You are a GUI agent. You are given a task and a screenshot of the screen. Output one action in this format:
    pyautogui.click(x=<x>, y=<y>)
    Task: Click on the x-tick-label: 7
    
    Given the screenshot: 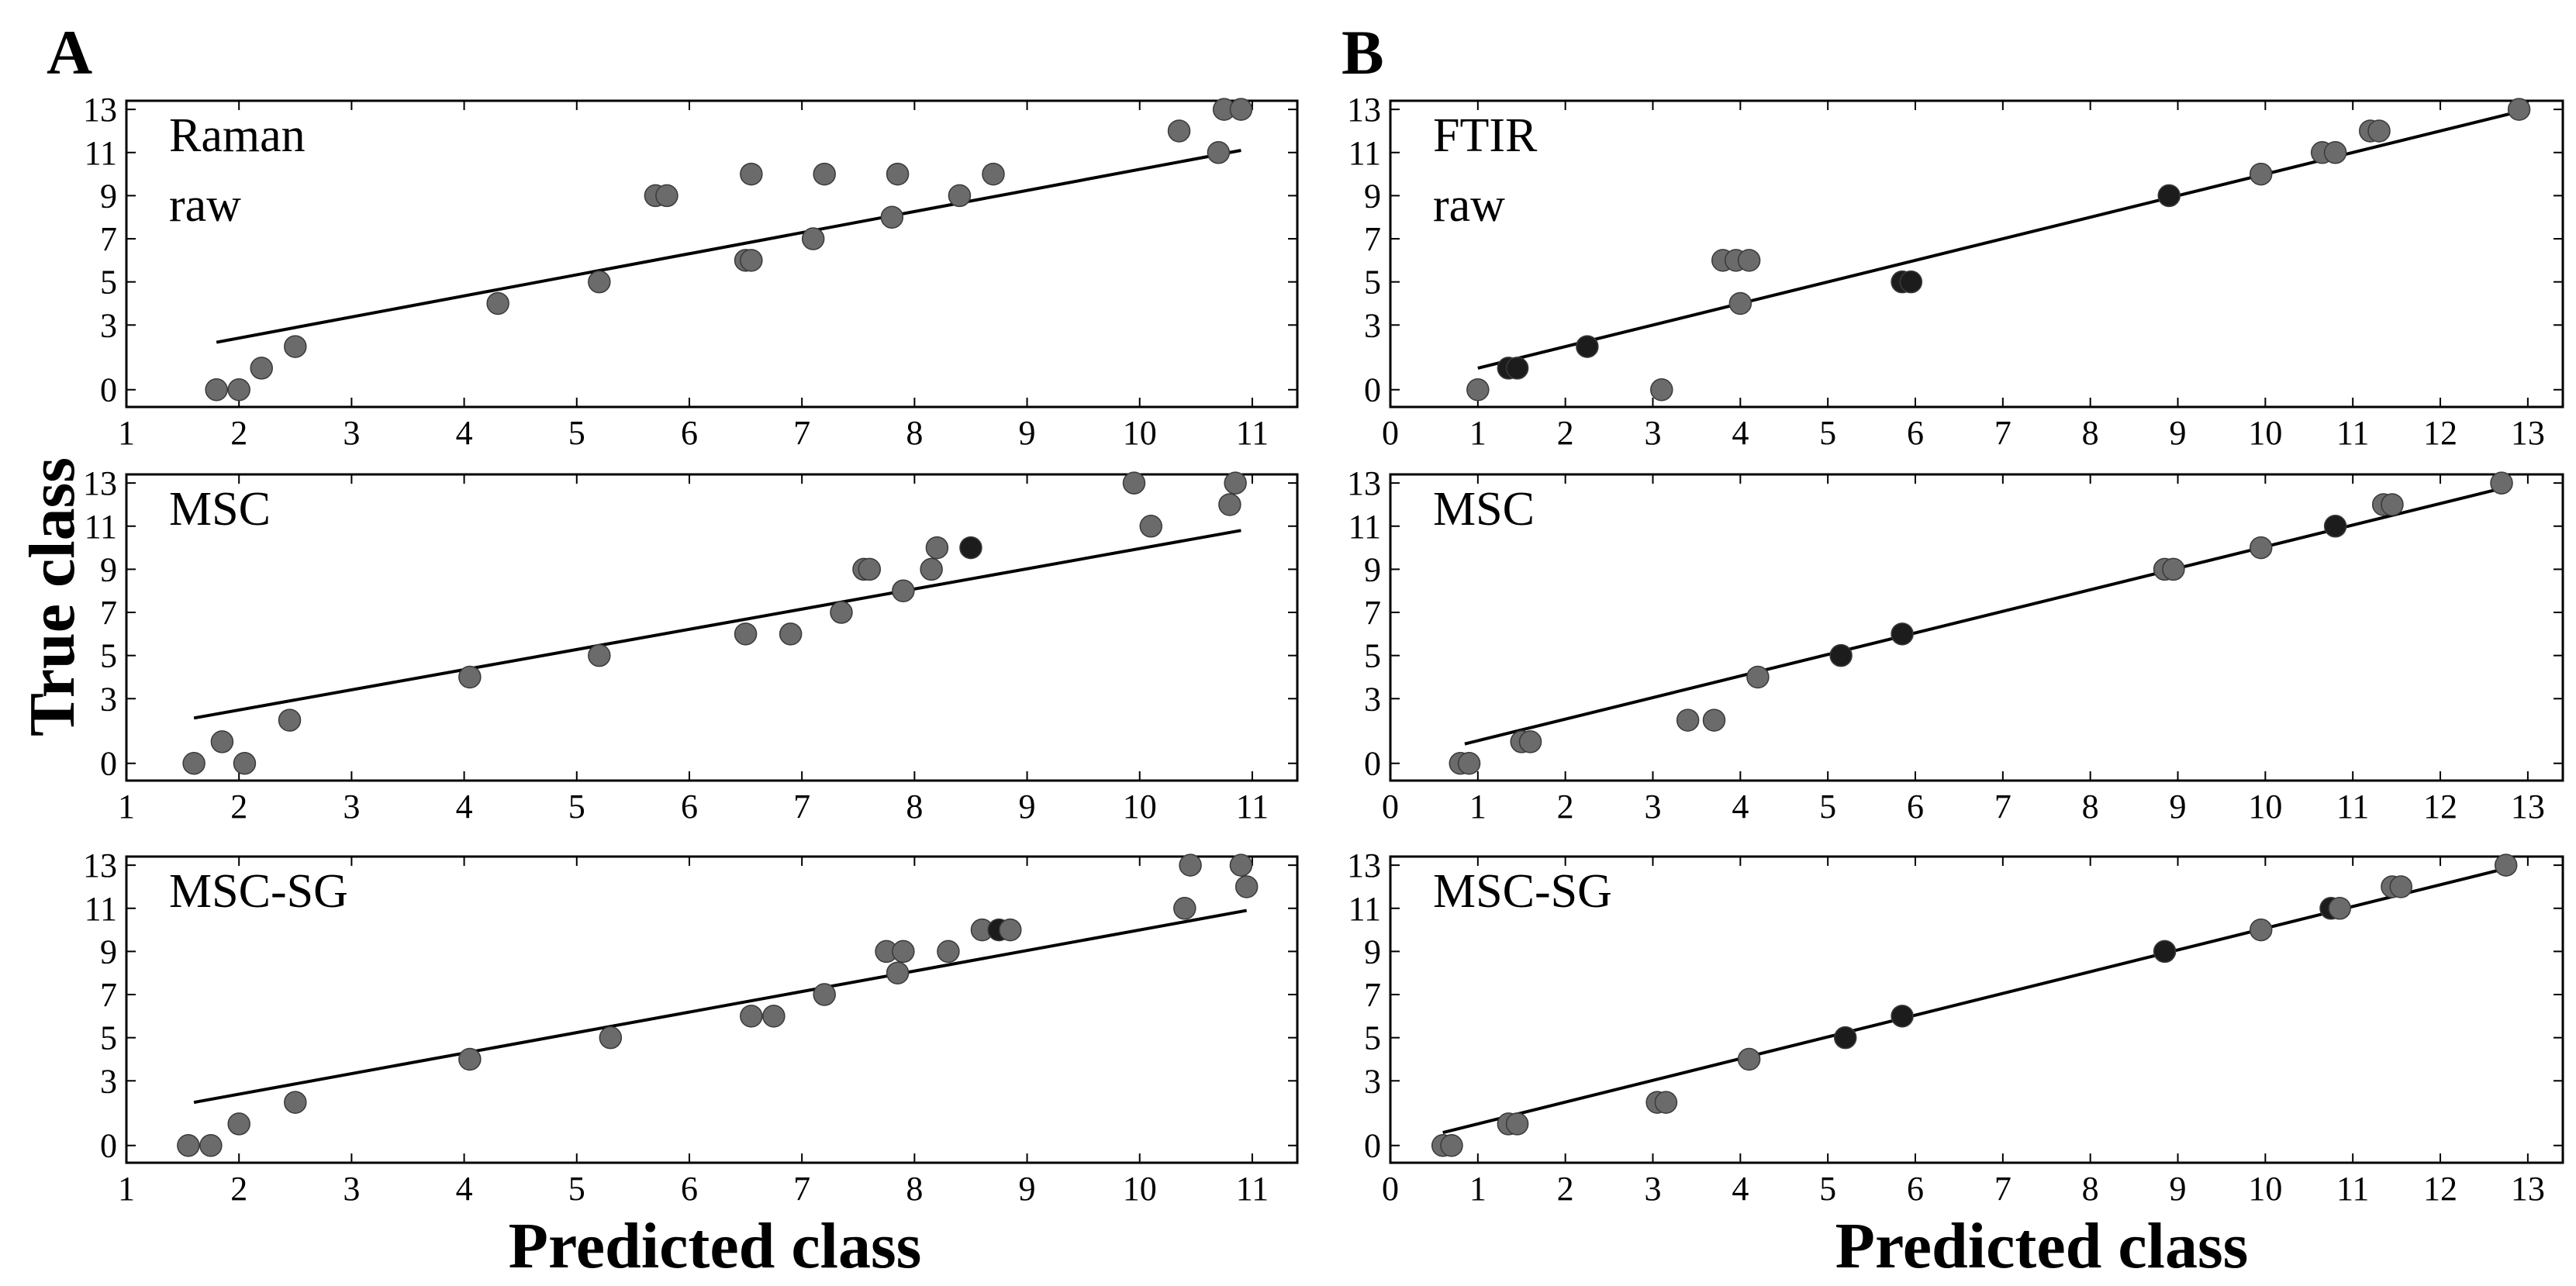 What is the action you would take?
    pyautogui.click(x=2003, y=807)
    